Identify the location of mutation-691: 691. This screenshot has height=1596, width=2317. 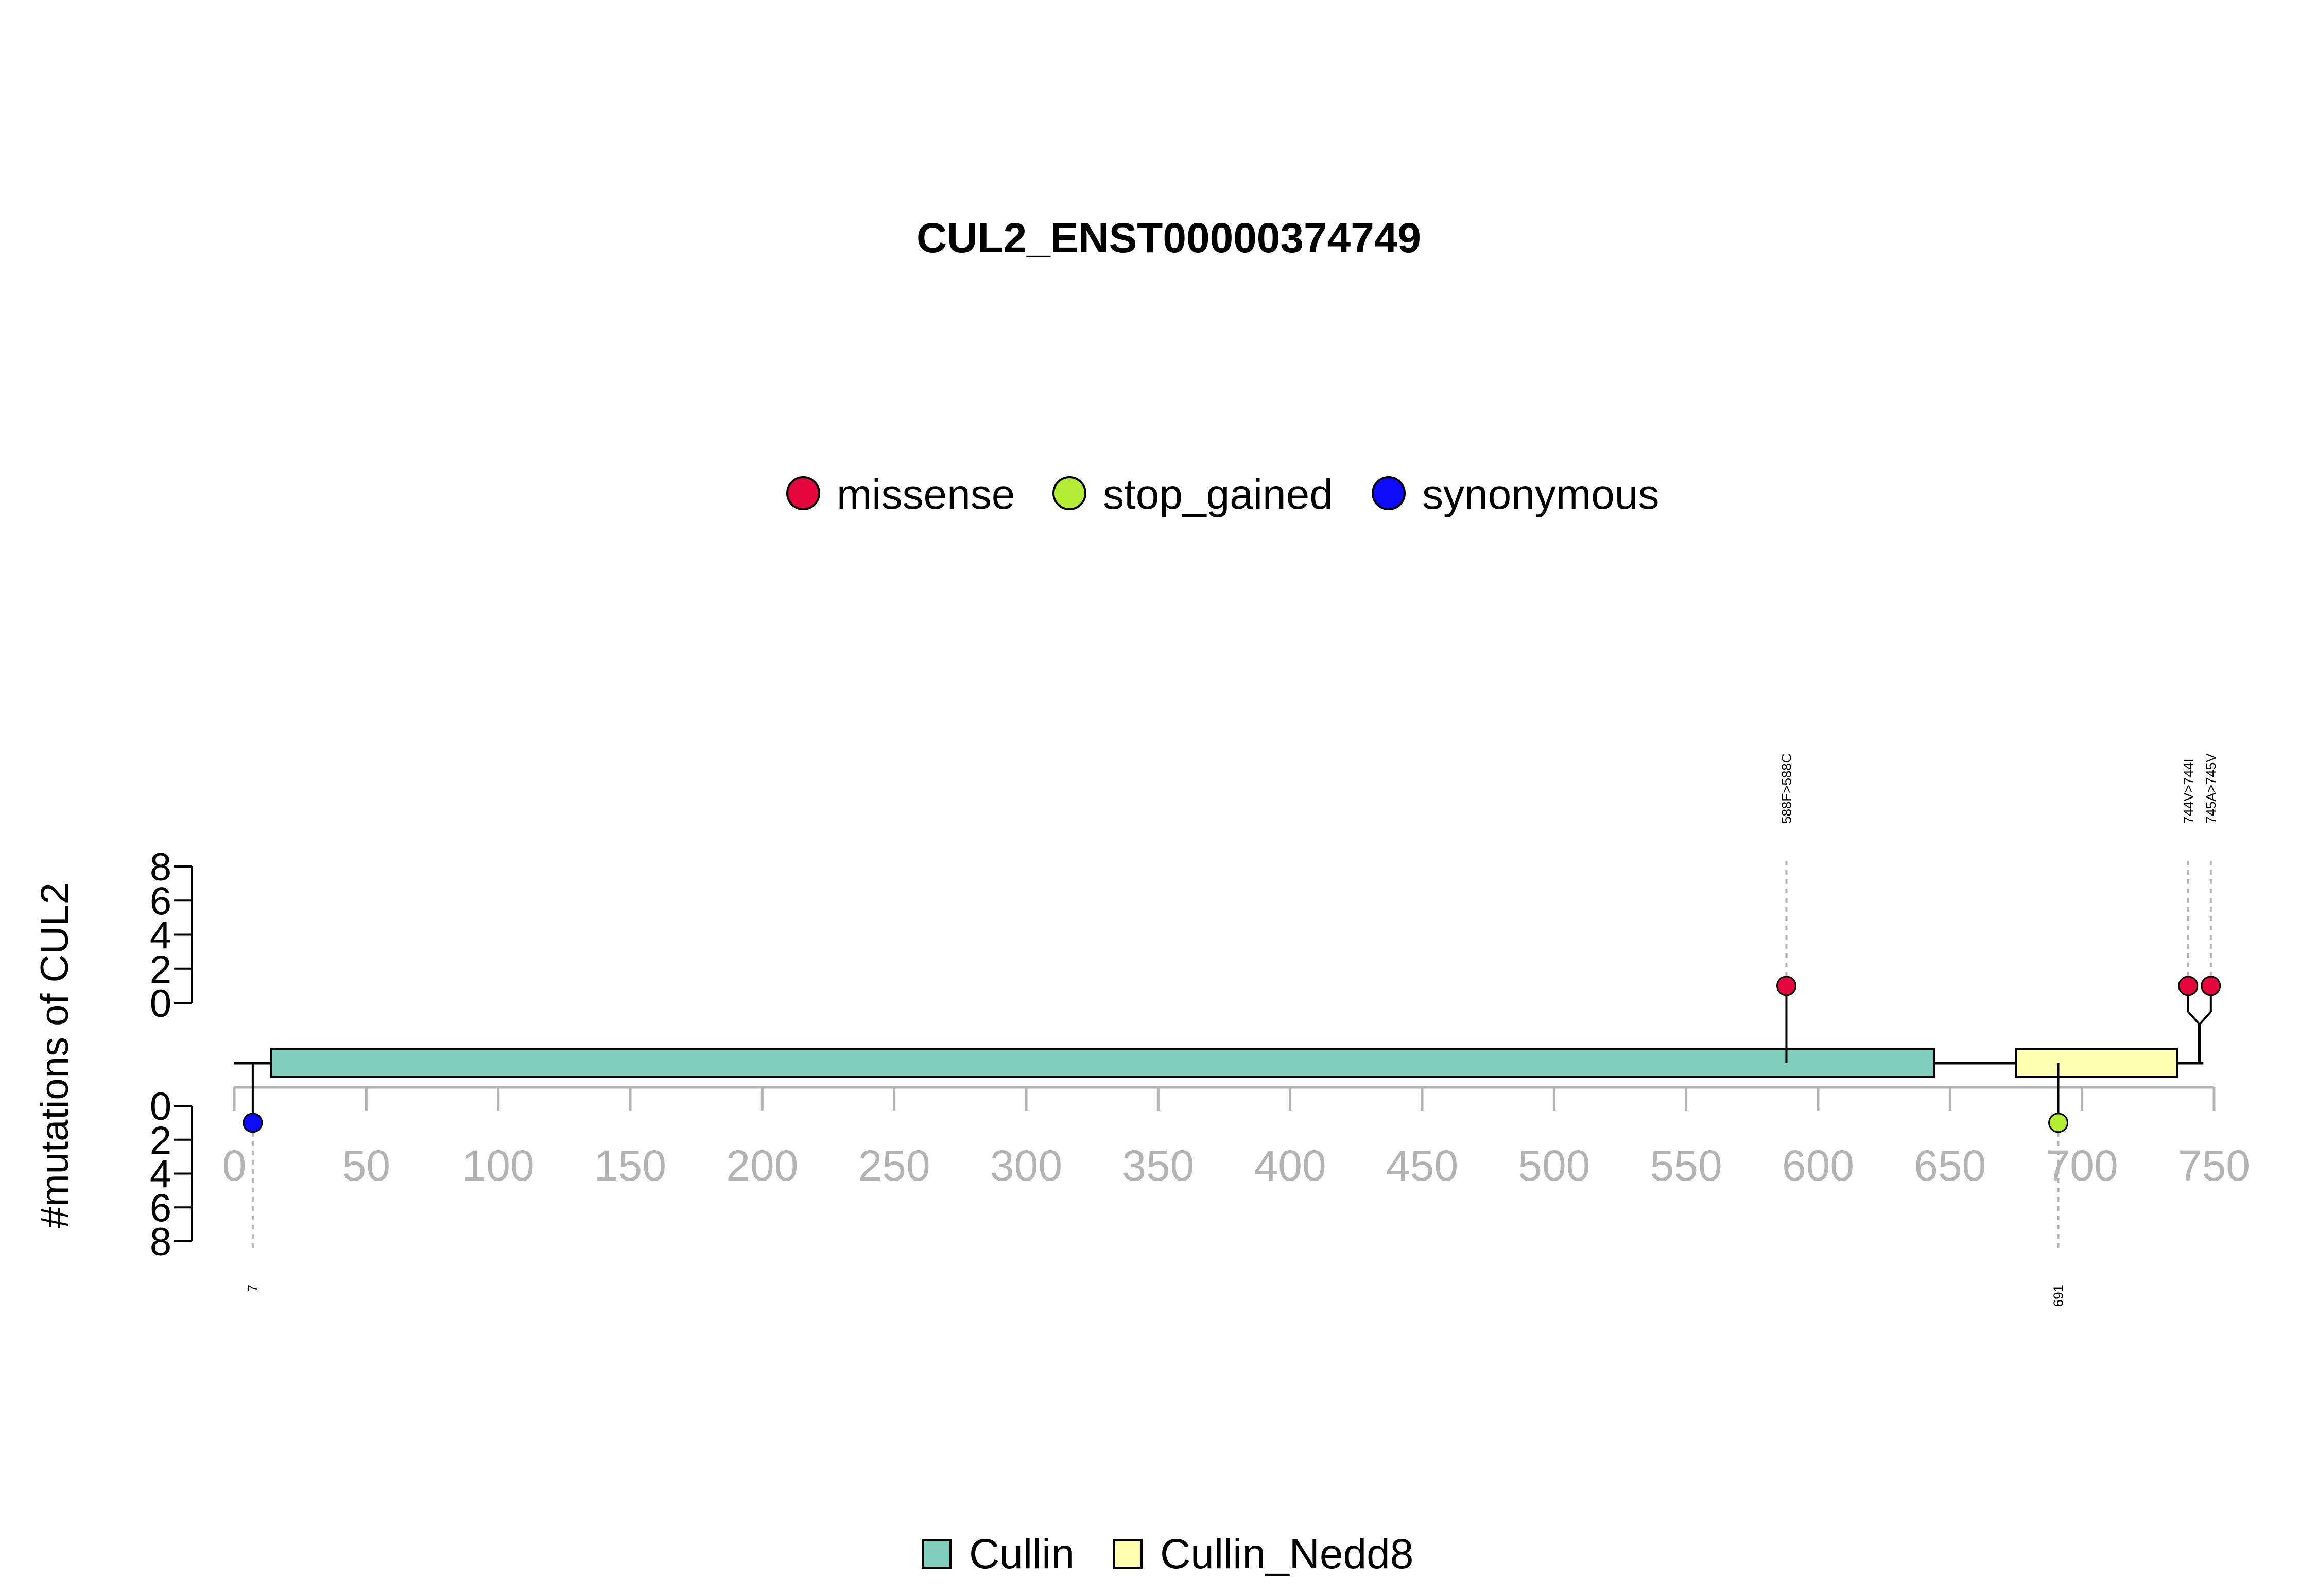
(2058, 1185).